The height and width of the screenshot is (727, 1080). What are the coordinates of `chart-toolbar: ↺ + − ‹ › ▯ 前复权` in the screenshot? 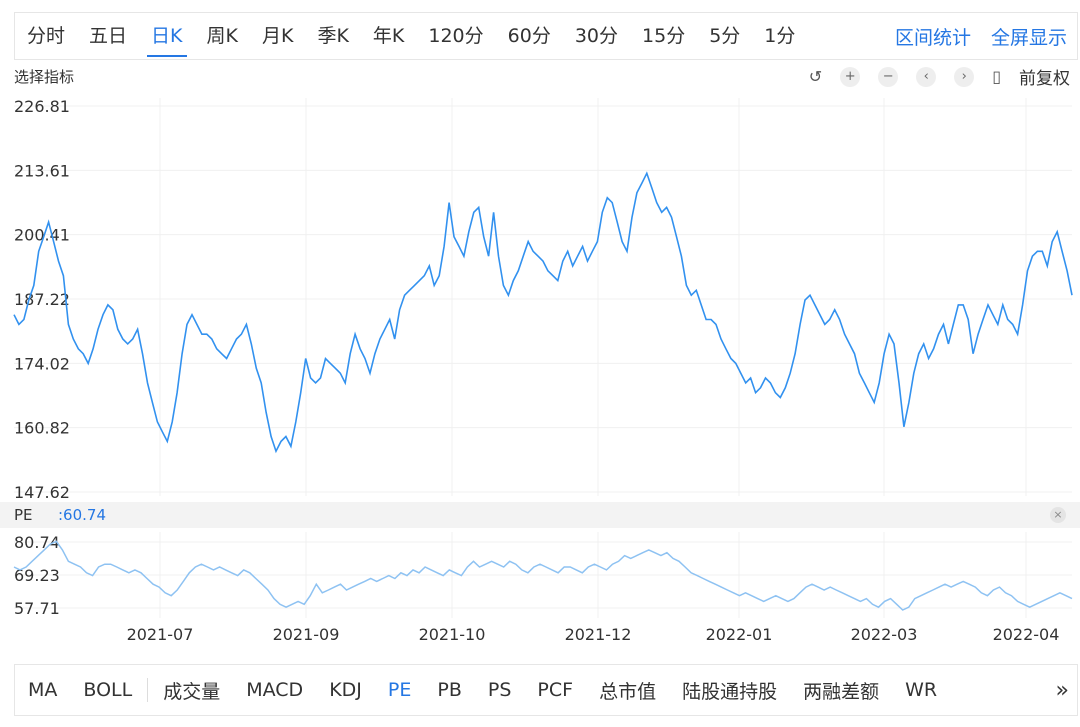 It's located at (939, 76).